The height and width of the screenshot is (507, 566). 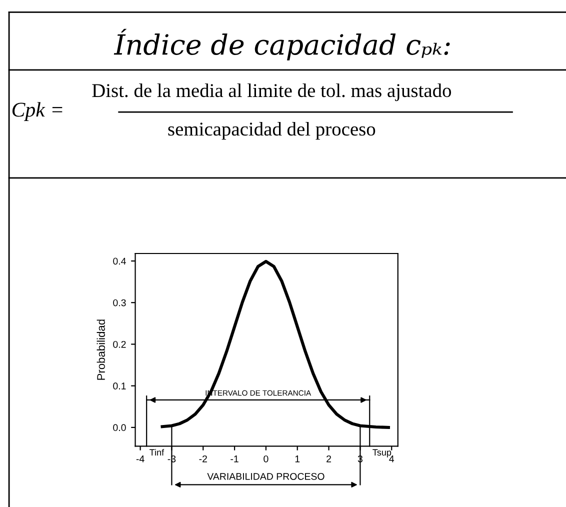 What do you see at coordinates (297, 459) in the screenshot?
I see `x-tick-label: 1` at bounding box center [297, 459].